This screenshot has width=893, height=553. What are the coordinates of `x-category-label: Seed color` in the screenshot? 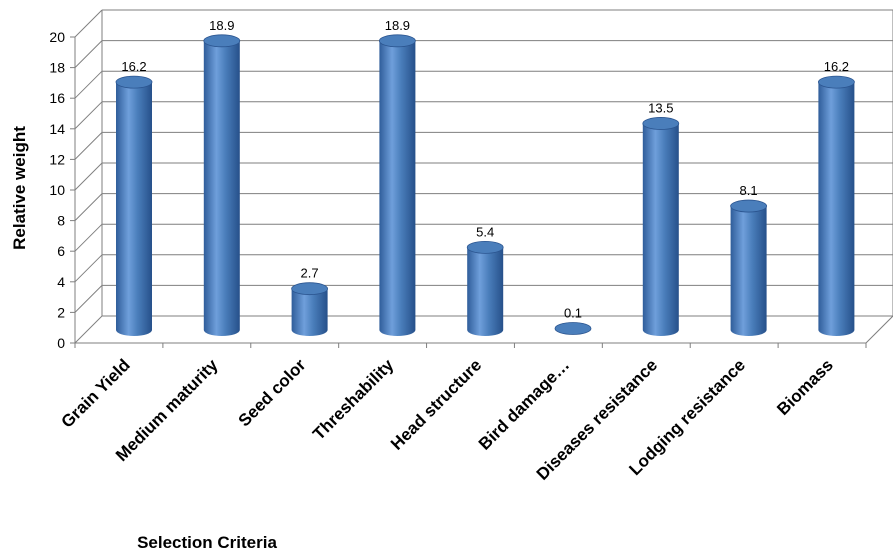 It's located at (272, 392).